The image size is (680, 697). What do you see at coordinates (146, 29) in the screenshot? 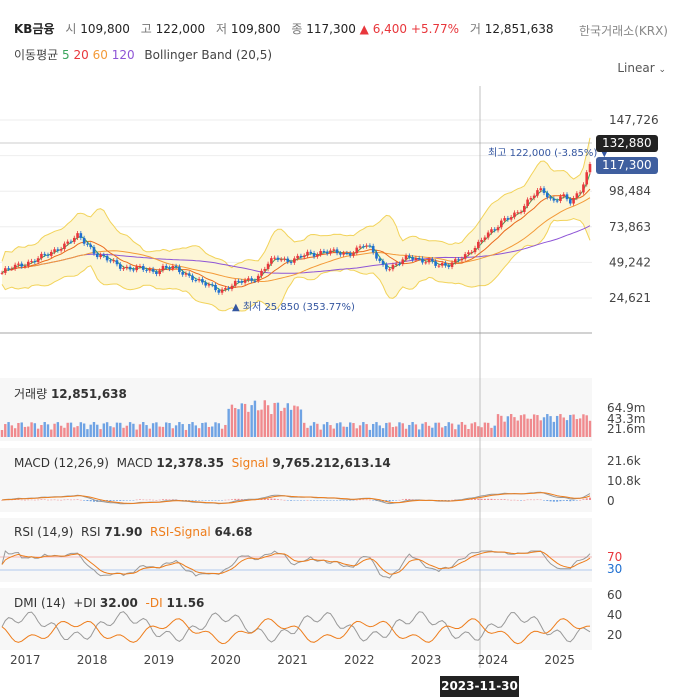
I see `high-label: 고` at bounding box center [146, 29].